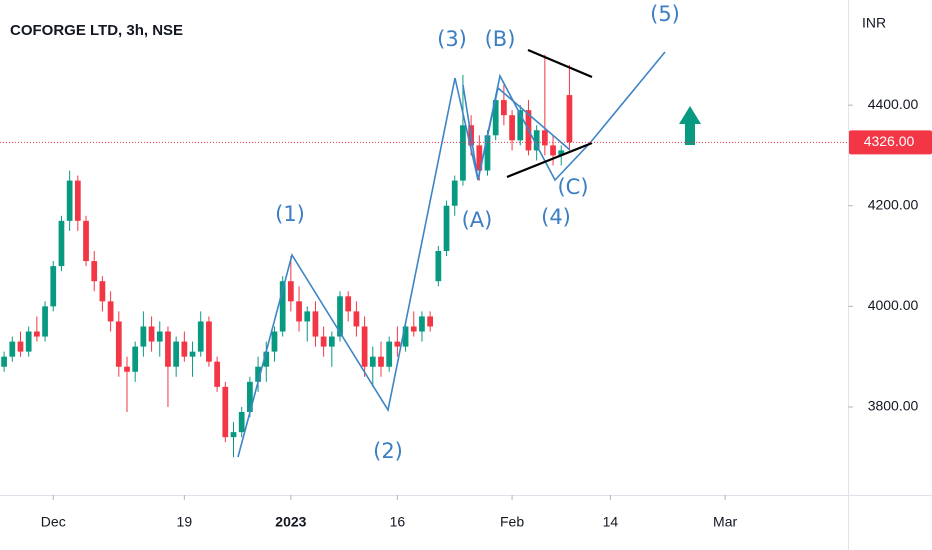  I want to click on wave-label: (B), so click(500, 39).